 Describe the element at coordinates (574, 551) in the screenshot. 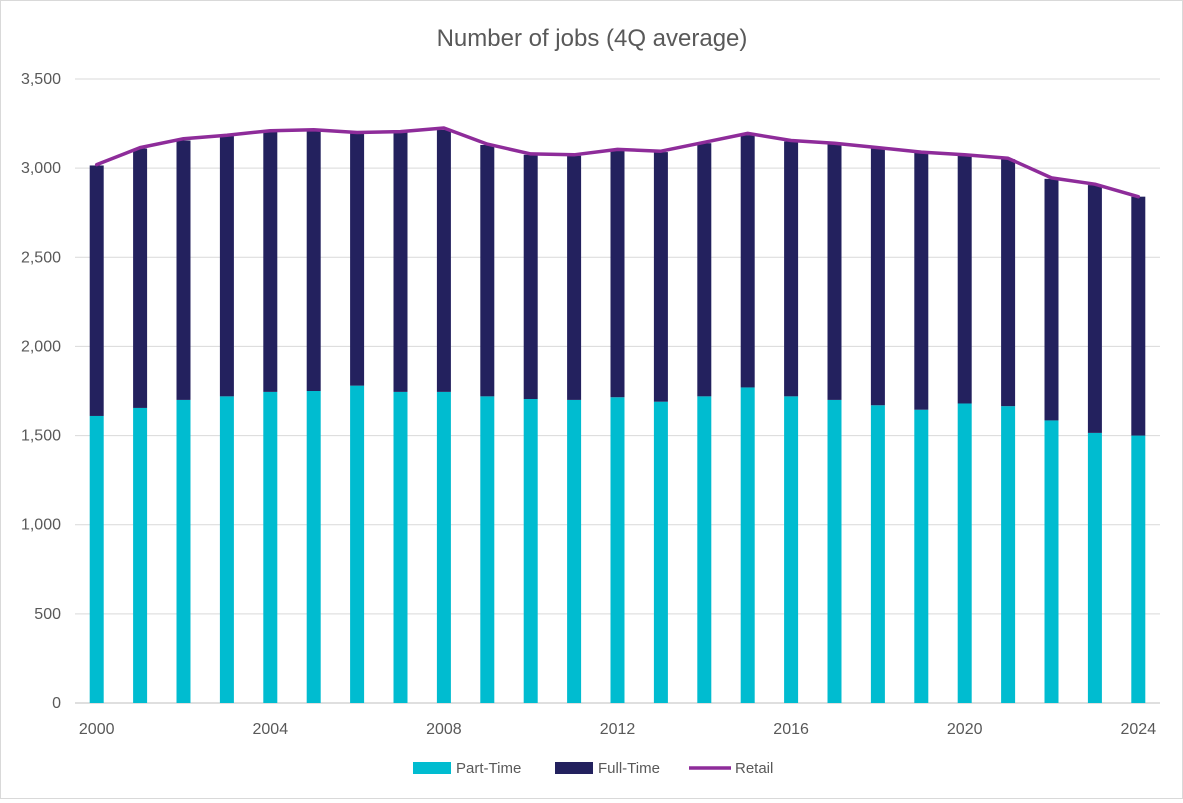

I see `bar-part-time-2011` at that location.